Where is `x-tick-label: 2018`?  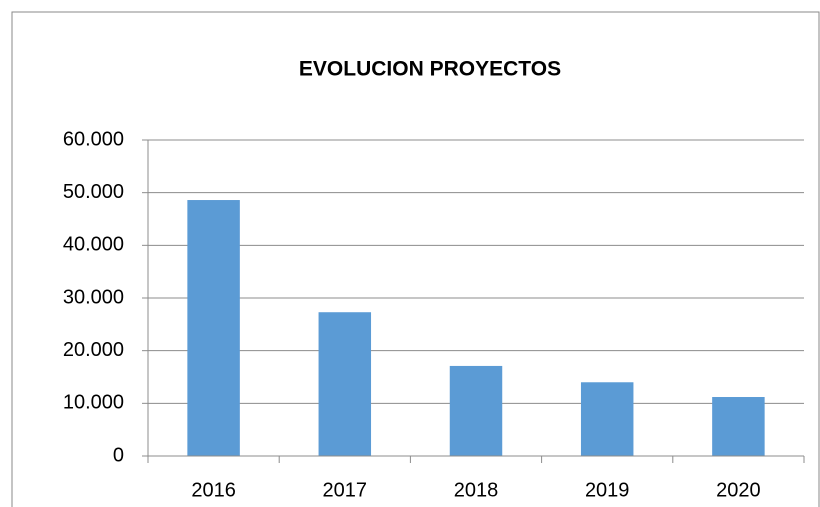
x-tick-label: 2018 is located at coordinates (476, 490).